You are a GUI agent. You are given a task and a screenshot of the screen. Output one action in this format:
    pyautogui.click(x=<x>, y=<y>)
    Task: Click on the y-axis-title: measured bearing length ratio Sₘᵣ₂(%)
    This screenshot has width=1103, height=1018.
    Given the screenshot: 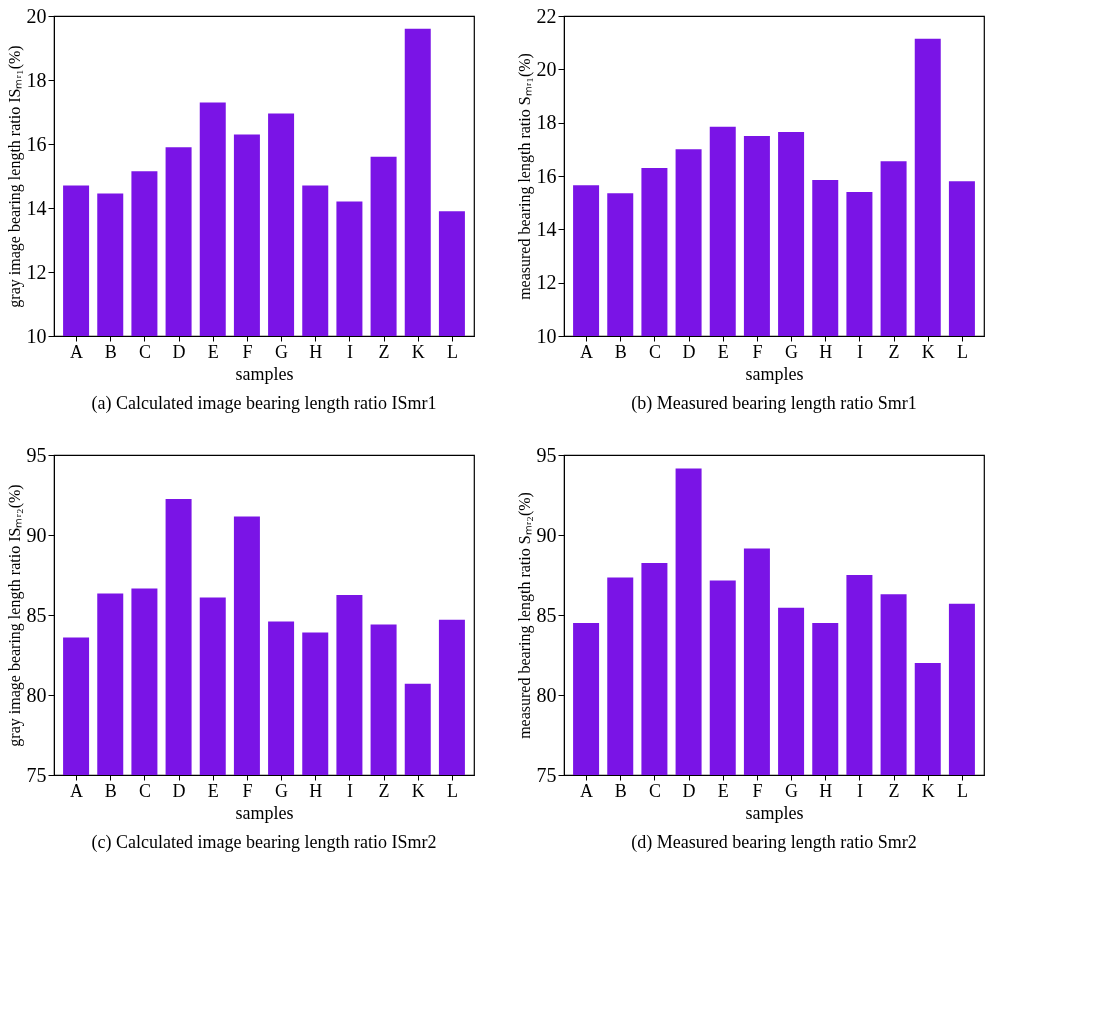 What is the action you would take?
    pyautogui.click(x=524, y=615)
    